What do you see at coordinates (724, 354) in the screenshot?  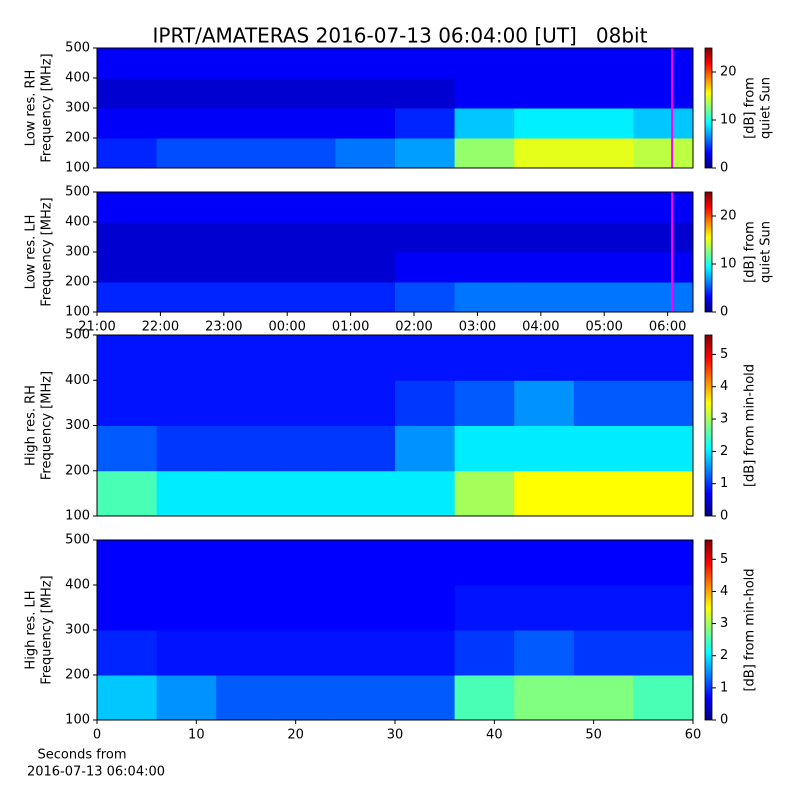 I see `colorbar-tick-label: 5` at bounding box center [724, 354].